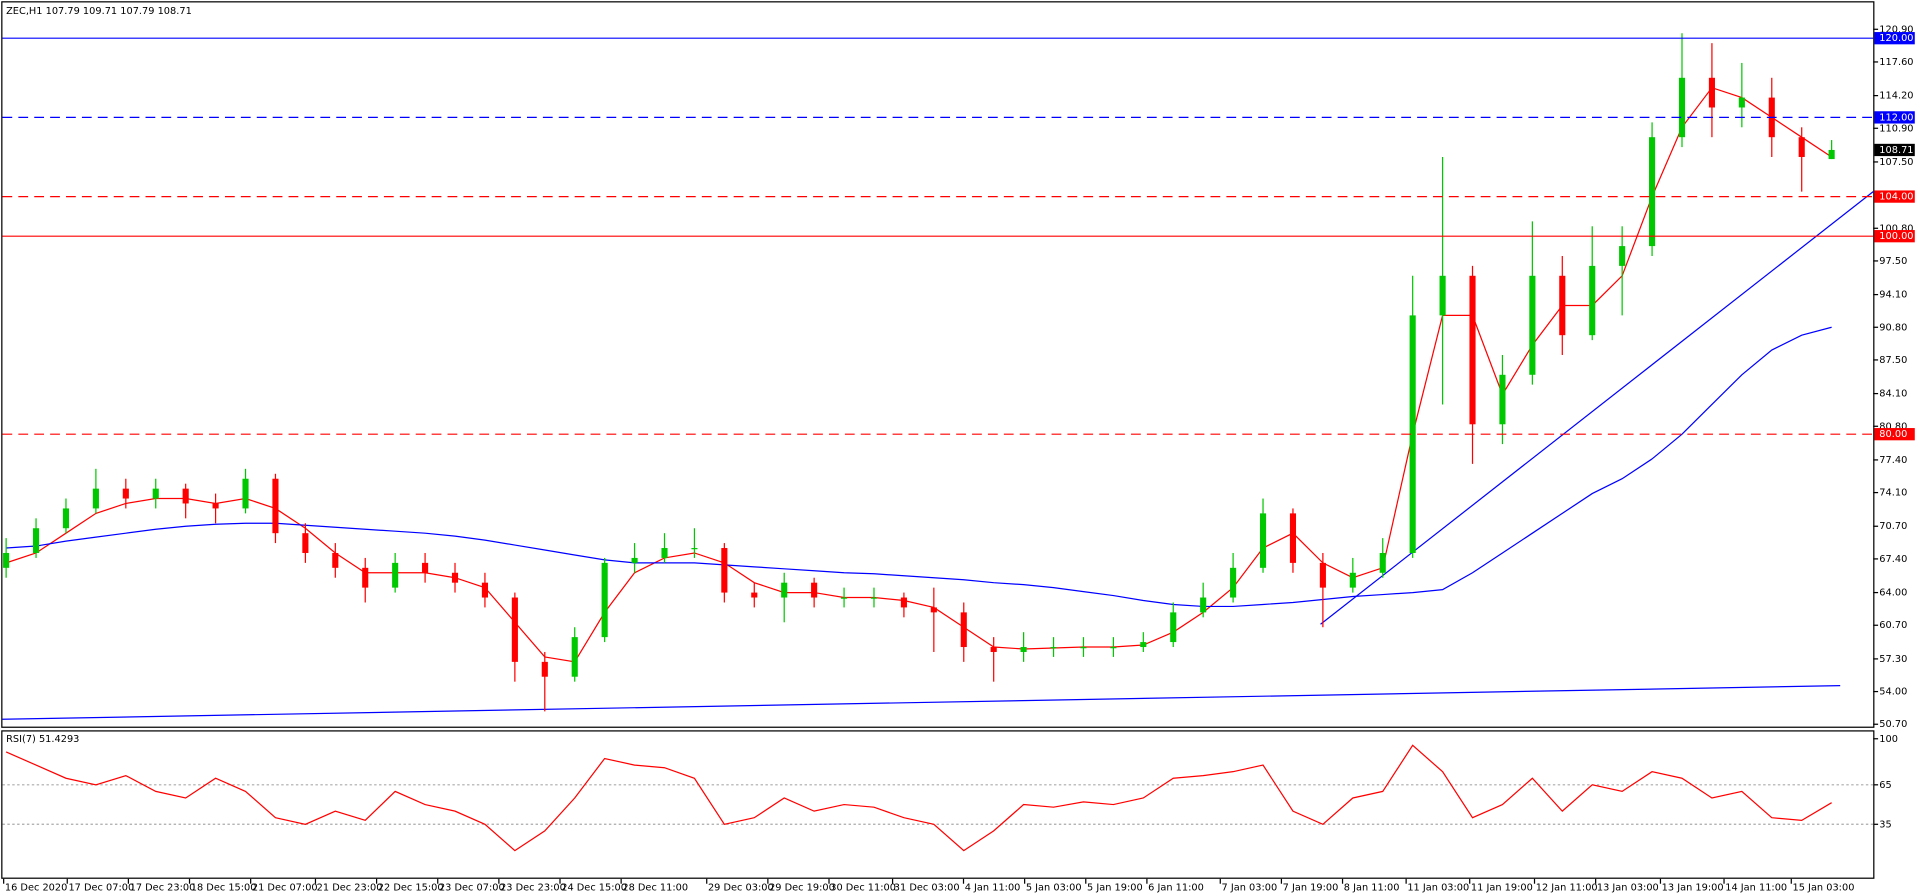  Describe the element at coordinates (1054, 887) in the screenshot. I see `x-tick-label: 5 Jan 03:00` at that location.